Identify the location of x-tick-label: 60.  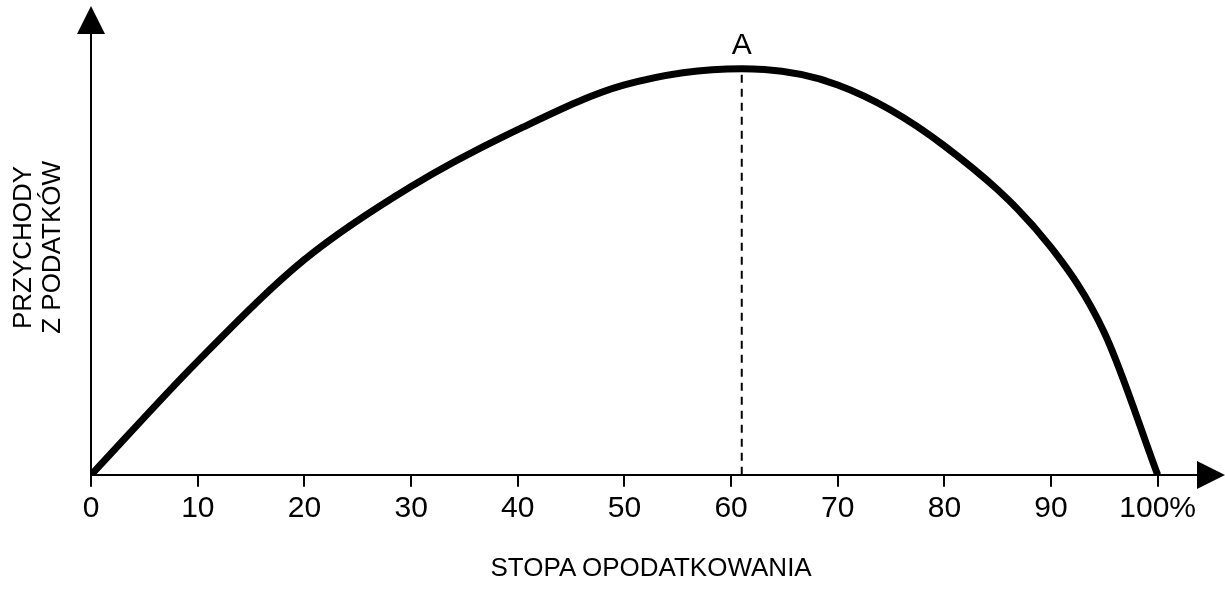
(731, 507).